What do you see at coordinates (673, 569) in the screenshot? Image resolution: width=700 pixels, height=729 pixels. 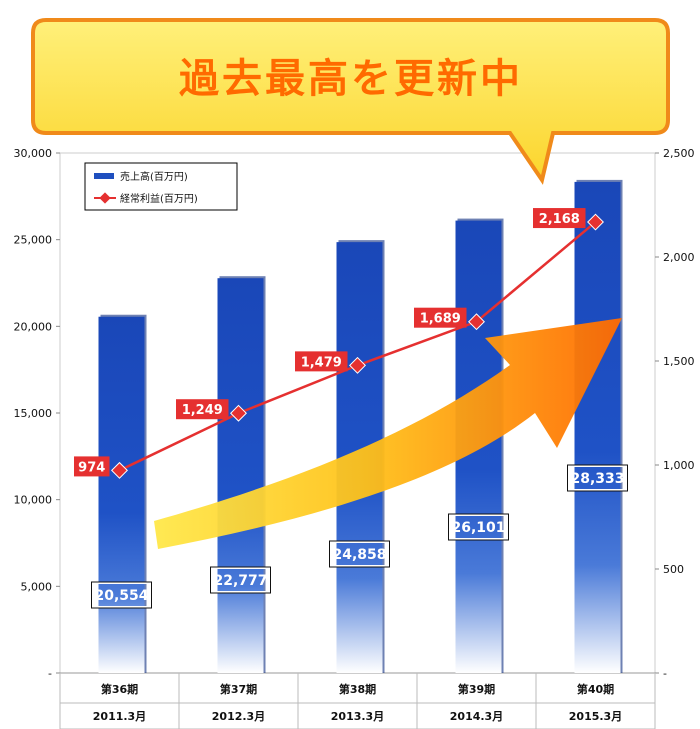 I see `right-tick-label: 500` at bounding box center [673, 569].